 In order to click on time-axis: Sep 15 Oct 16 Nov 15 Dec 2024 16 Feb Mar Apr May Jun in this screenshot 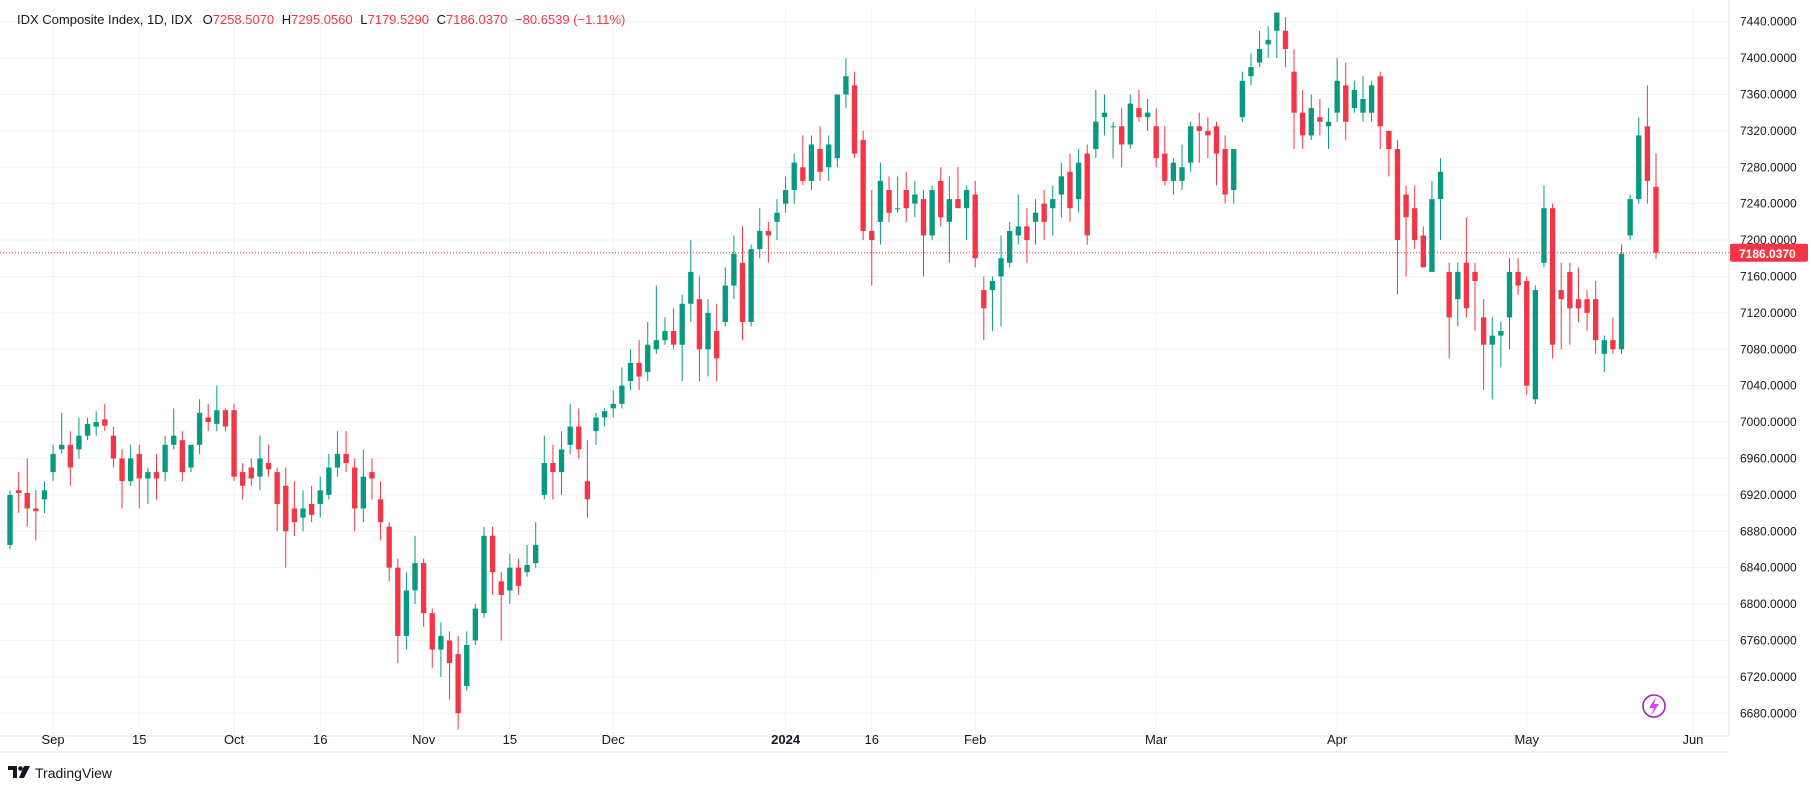, I will do `click(873, 739)`.